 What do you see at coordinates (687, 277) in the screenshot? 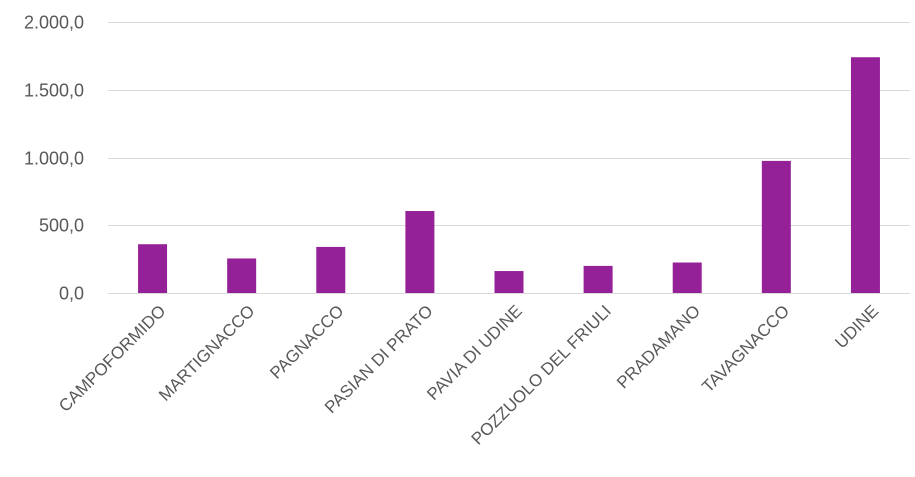
I see `bar-pradamano` at bounding box center [687, 277].